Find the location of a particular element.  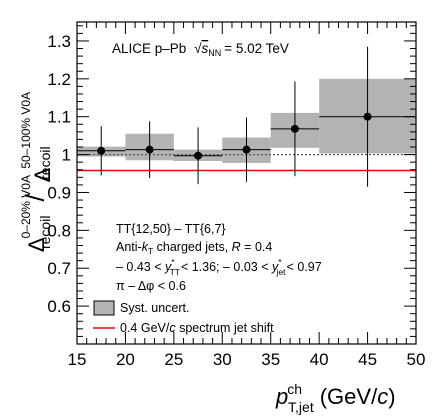

legend-shift-label: 0.4 GeV/c spectrum jet shift is located at coordinates (197, 328).